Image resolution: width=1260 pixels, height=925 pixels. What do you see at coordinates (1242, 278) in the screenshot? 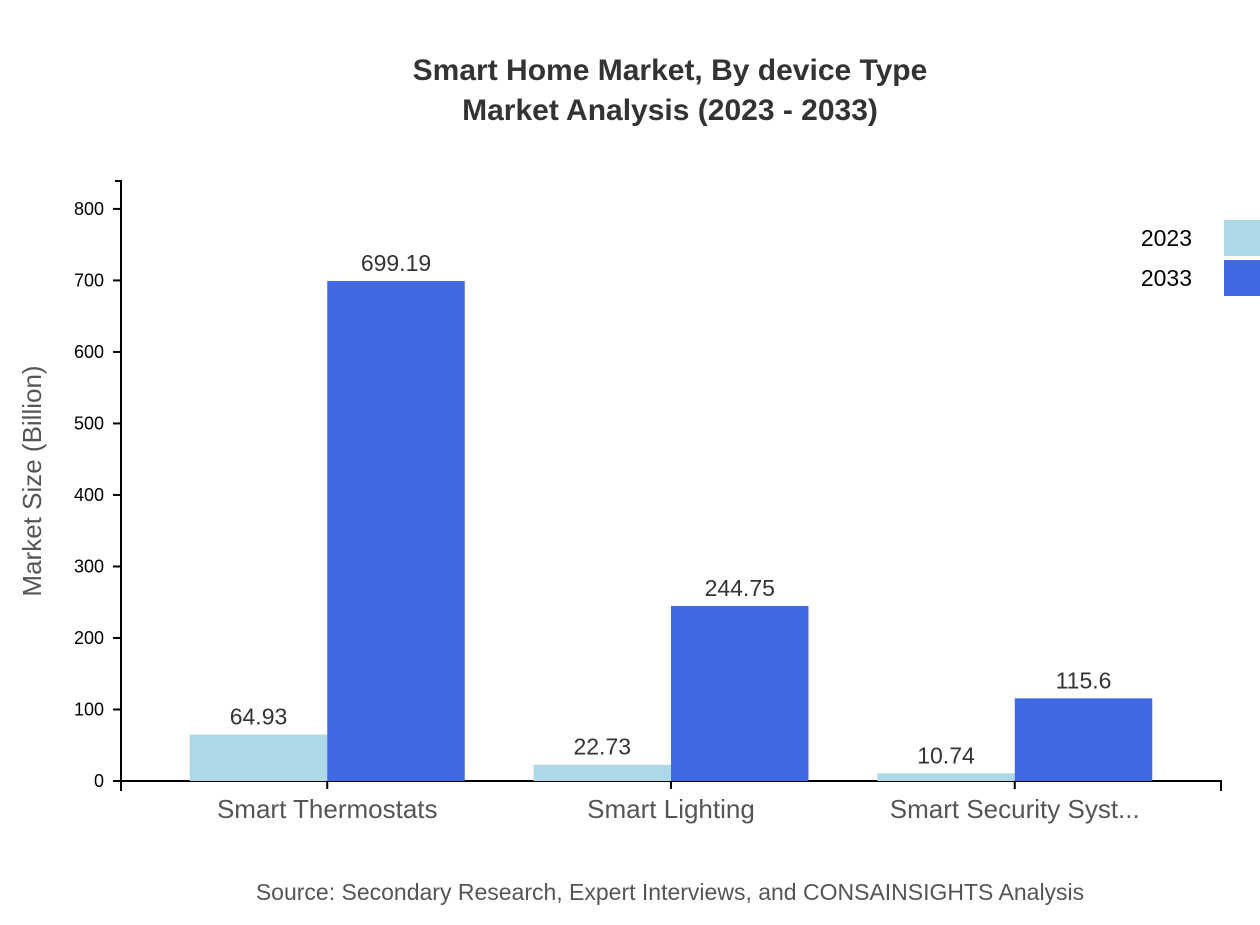
I see `legend-swatch-2033` at bounding box center [1242, 278].